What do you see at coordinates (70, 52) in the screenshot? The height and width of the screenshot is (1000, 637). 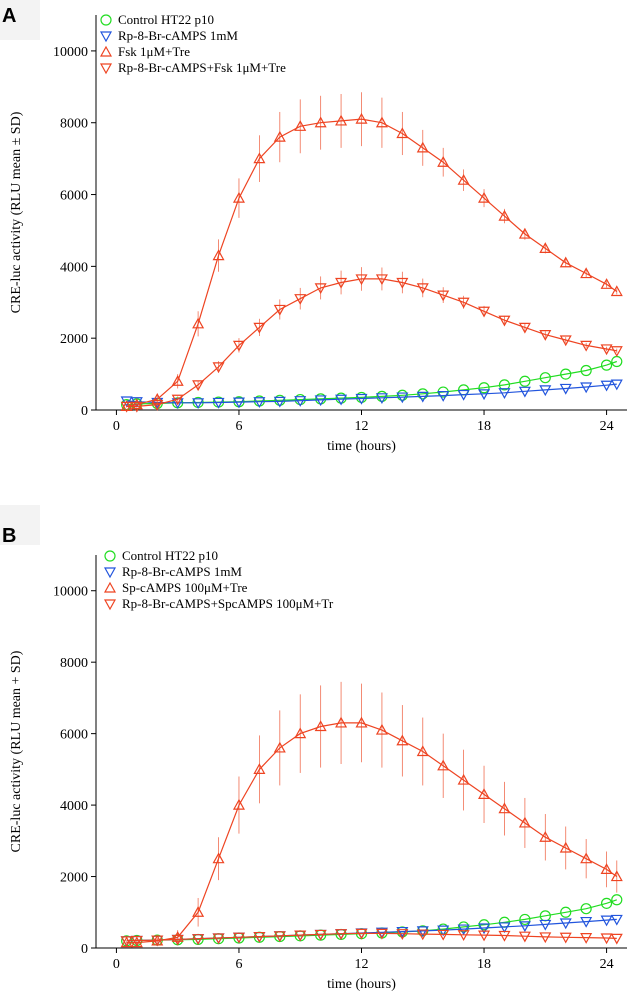 I see `y-tick-label: 10000` at bounding box center [70, 52].